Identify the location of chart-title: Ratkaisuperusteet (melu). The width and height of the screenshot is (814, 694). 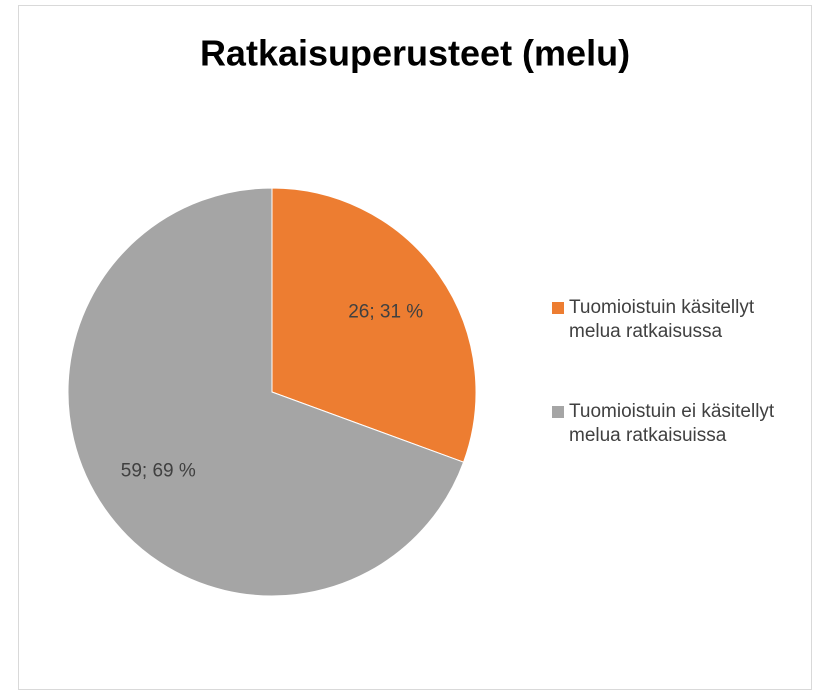
(415, 53).